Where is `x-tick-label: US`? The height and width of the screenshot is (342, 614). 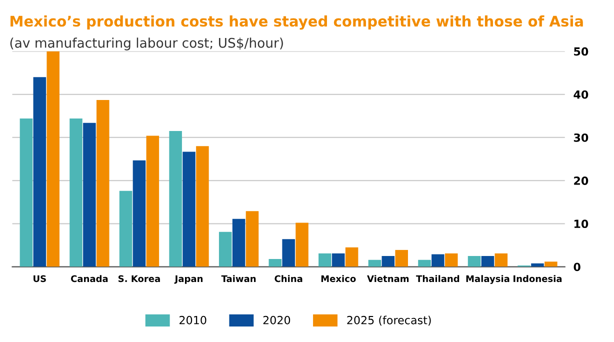
x-tick-label: US is located at coordinates (40, 278).